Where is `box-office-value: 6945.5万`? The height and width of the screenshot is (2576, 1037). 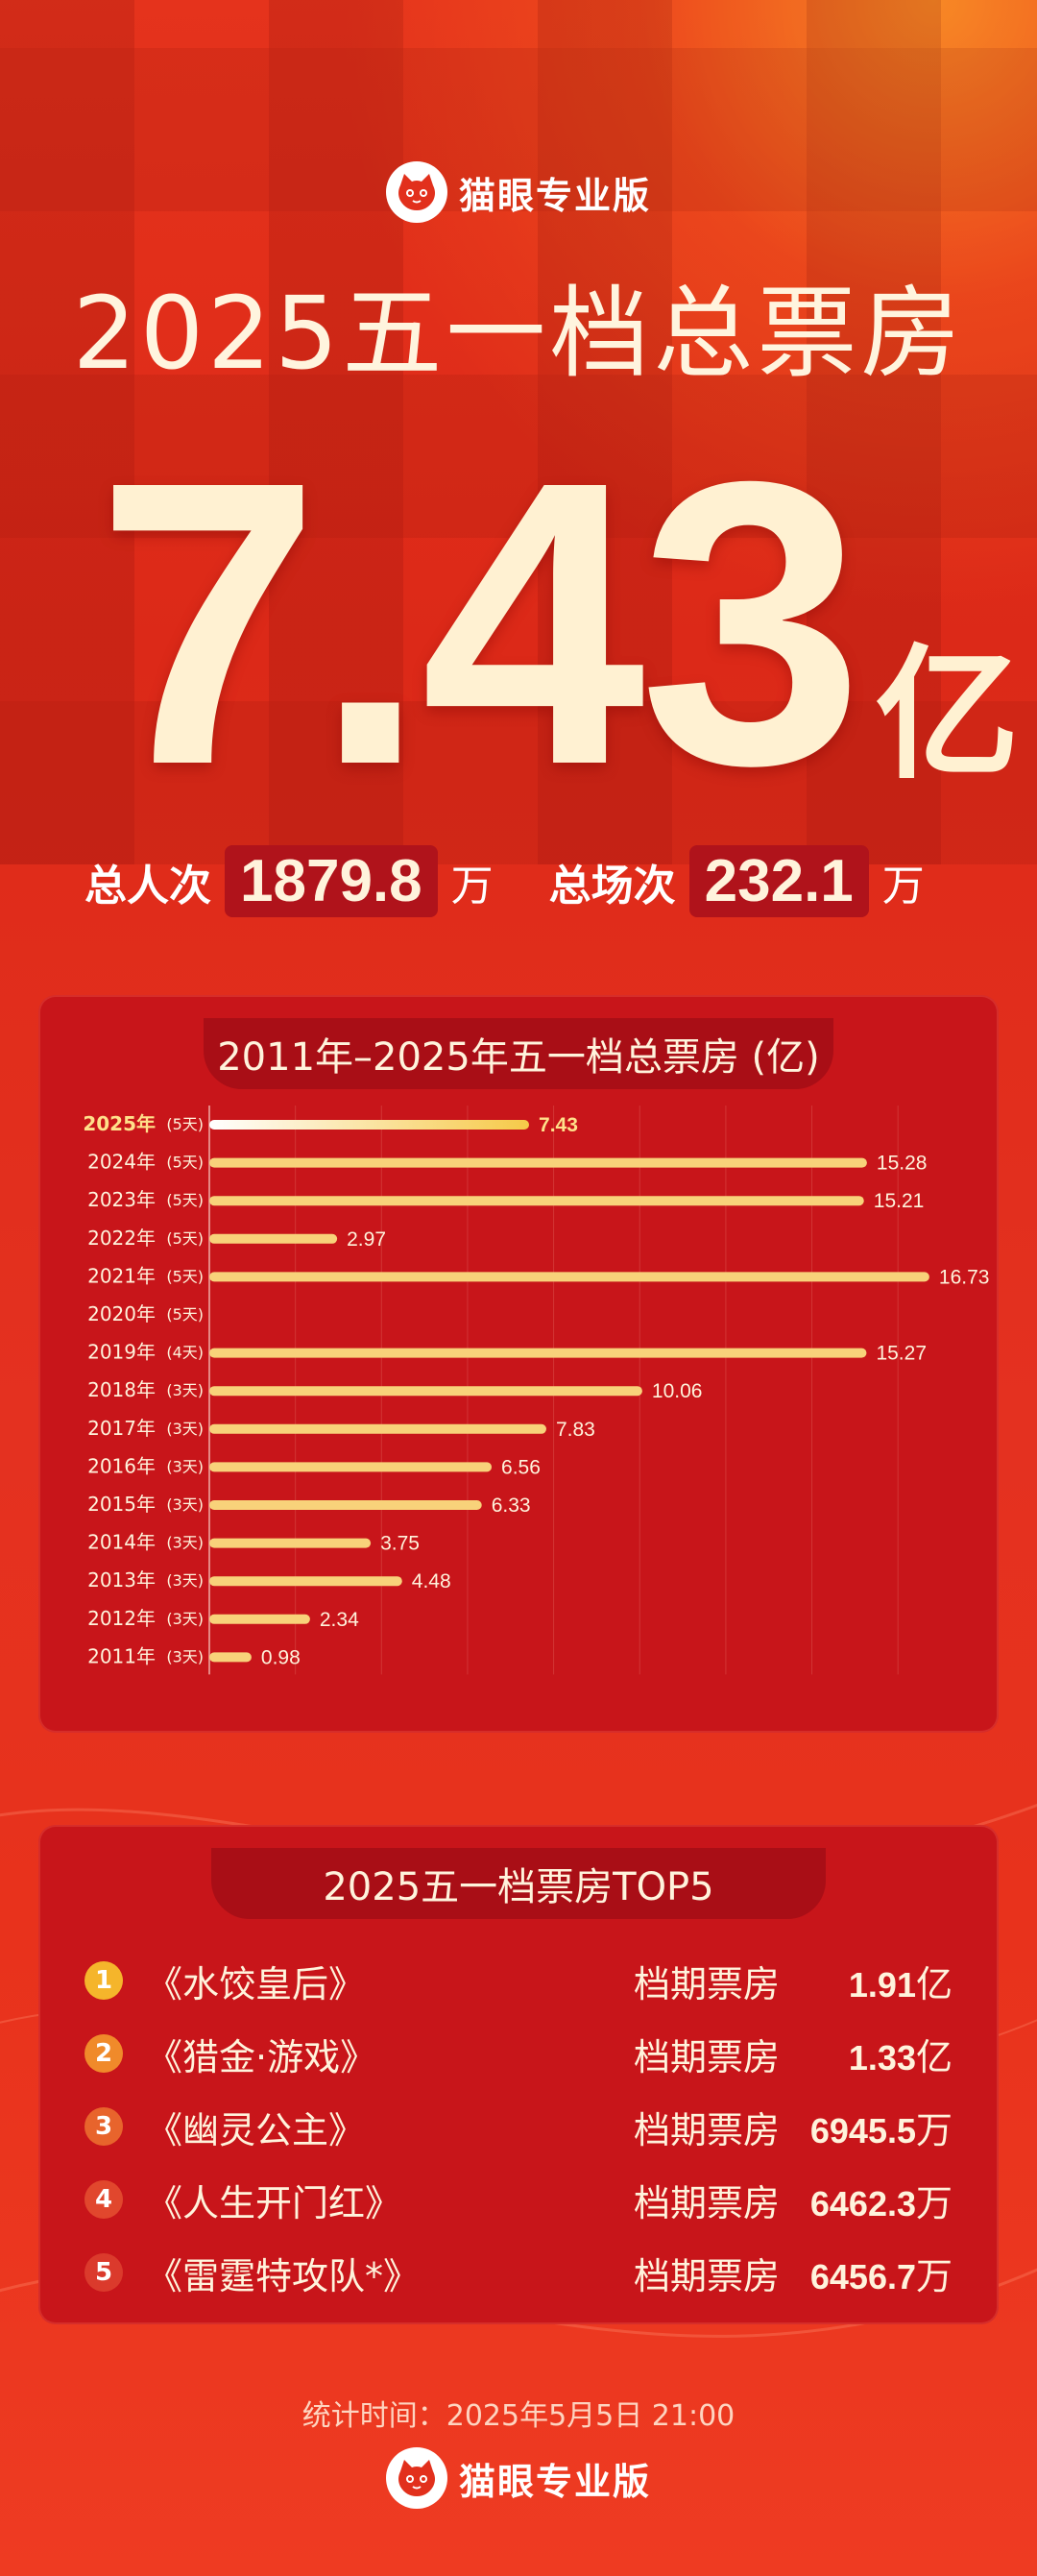 box-office-value: 6945.5万 is located at coordinates (881, 2130).